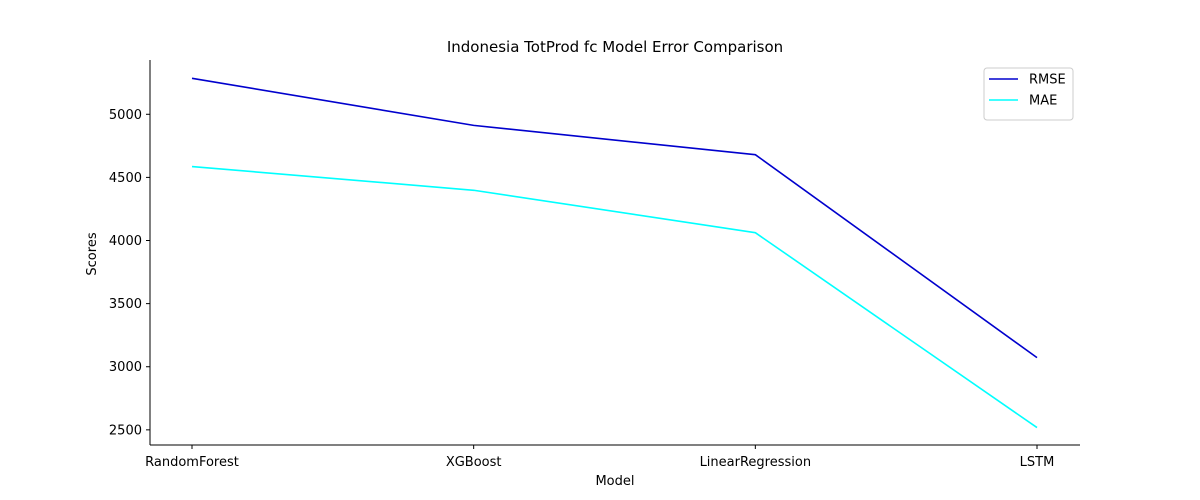 The image size is (1200, 500). I want to click on y-tick-label: 5000, so click(125, 115).